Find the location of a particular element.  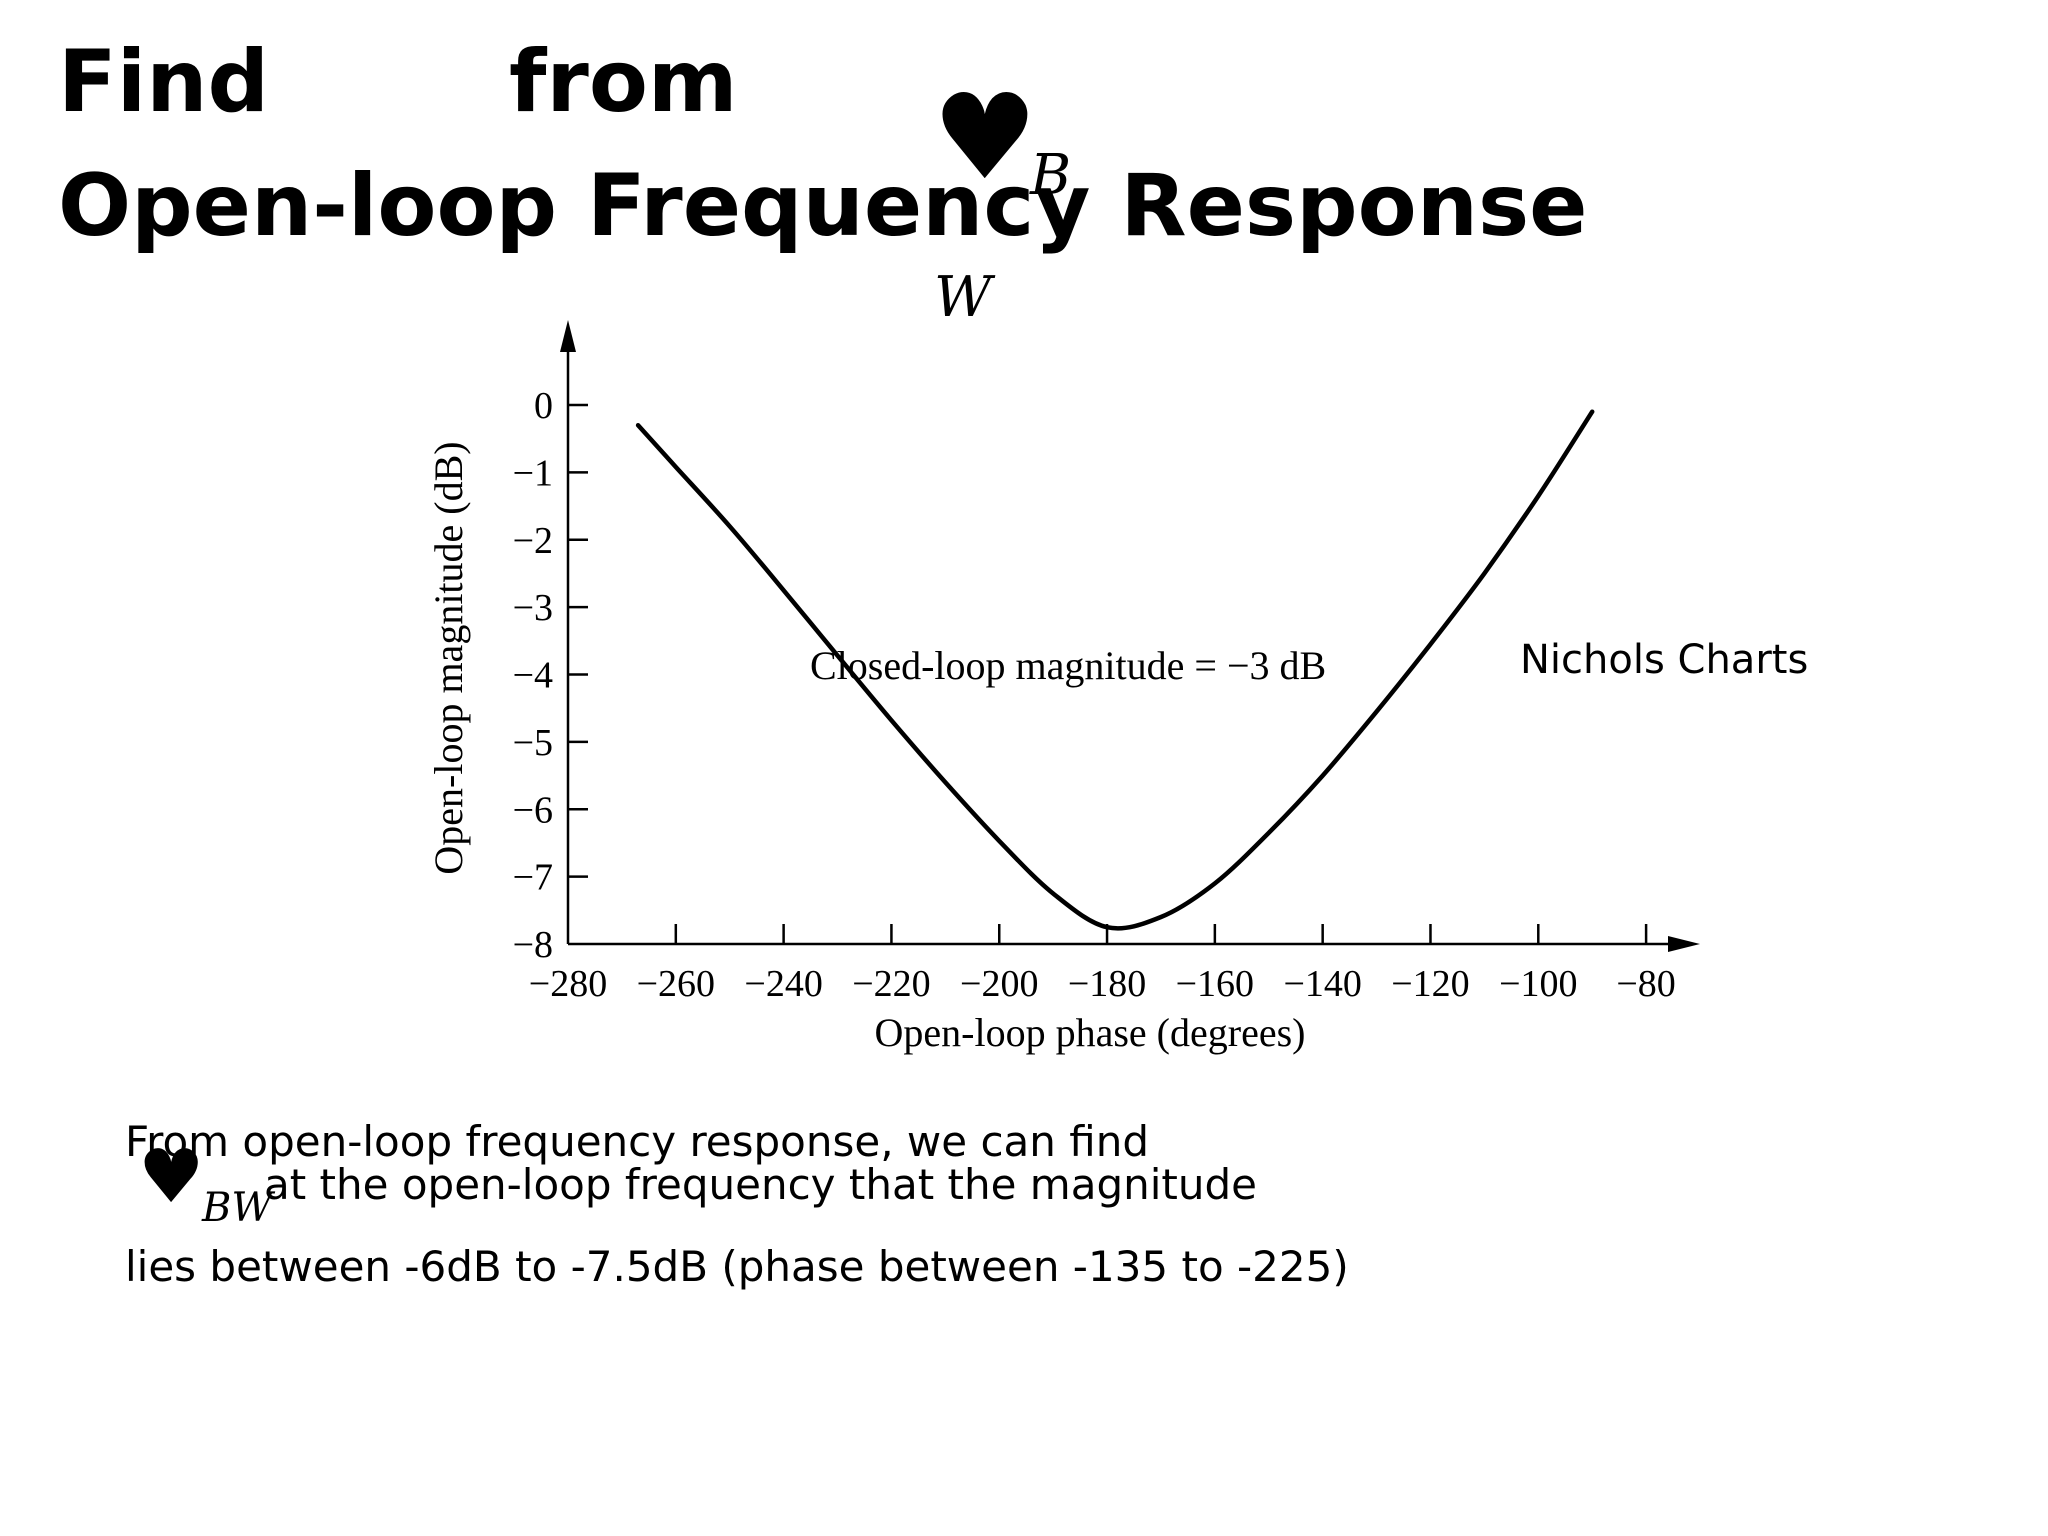

y-tick-label: −7 is located at coordinates (533, 878).